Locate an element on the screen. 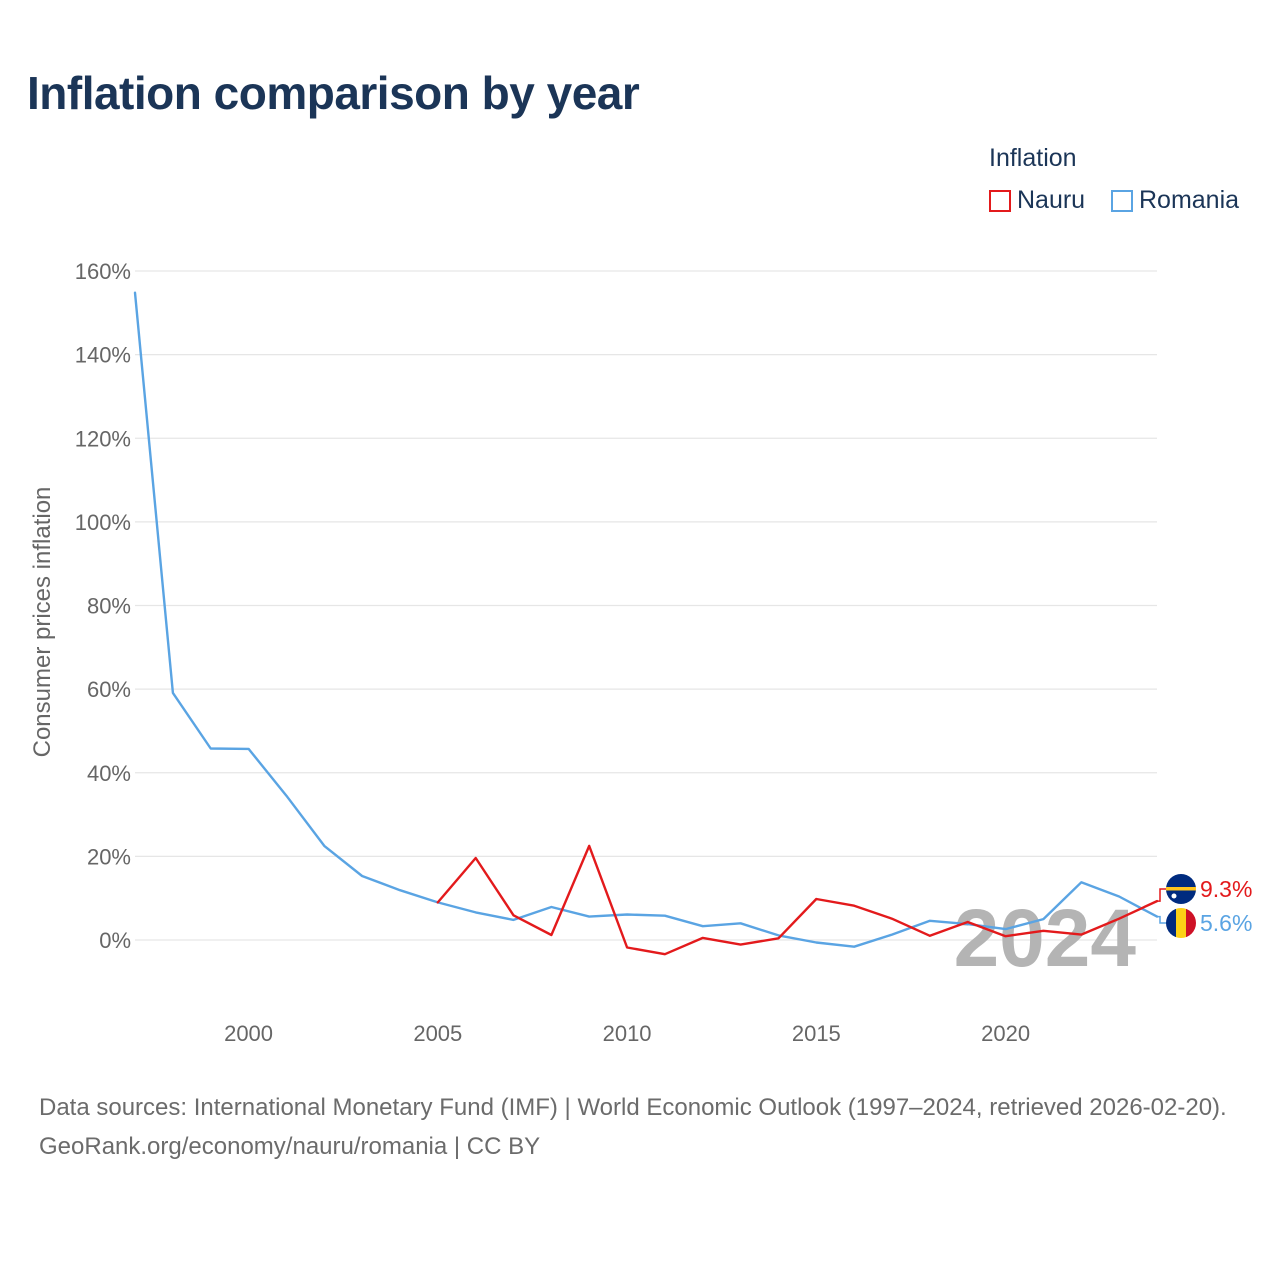 This screenshot has width=1280, height=1280. y-axis-title: Consumer prices inflation is located at coordinates (42, 622).